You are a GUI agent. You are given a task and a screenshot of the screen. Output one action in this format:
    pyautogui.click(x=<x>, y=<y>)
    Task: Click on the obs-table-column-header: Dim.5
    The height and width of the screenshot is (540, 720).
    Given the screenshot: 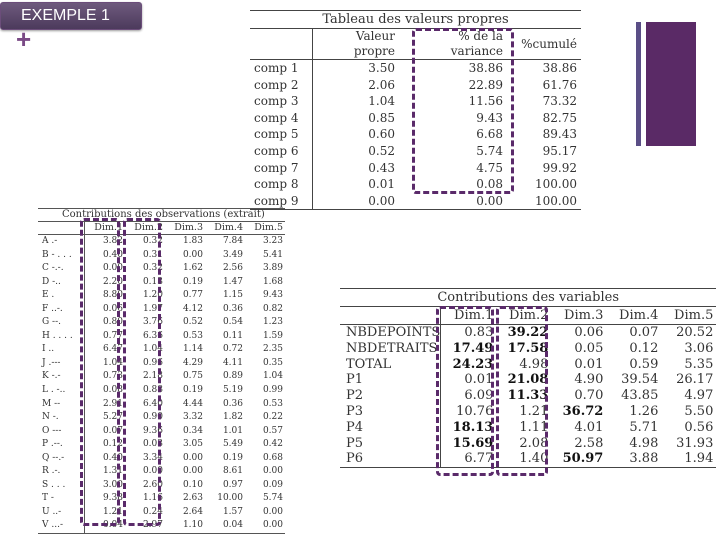 What is the action you would take?
    pyautogui.click(x=265, y=228)
    